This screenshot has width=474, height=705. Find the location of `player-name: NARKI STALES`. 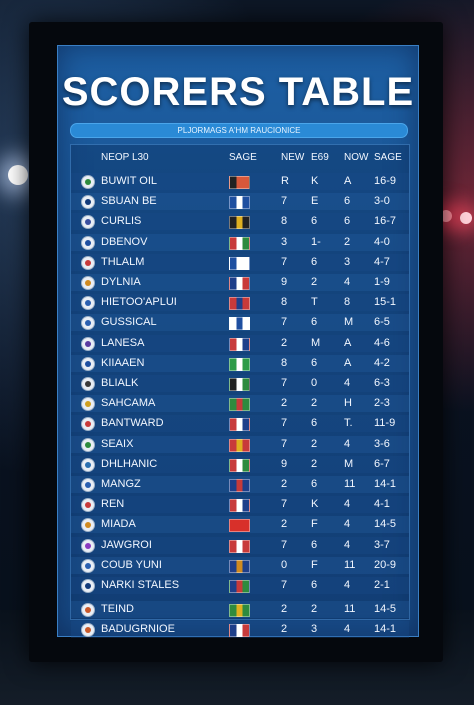

player-name: NARKI STALES is located at coordinates (140, 585).